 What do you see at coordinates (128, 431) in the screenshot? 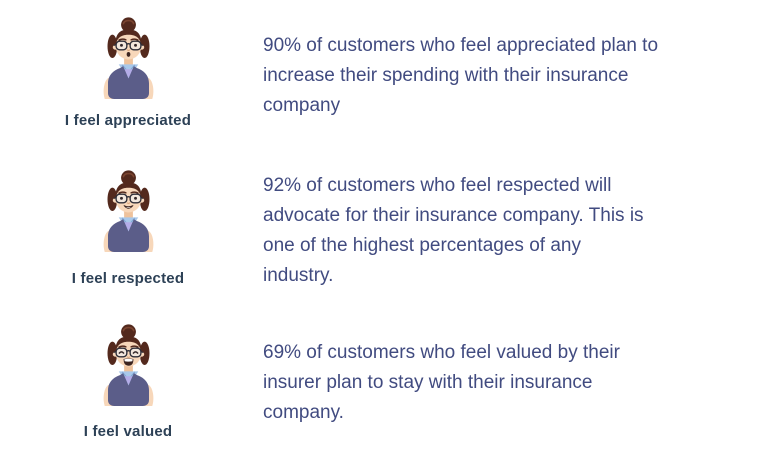
I see `feeling-caption-valued: I feel valued` at bounding box center [128, 431].